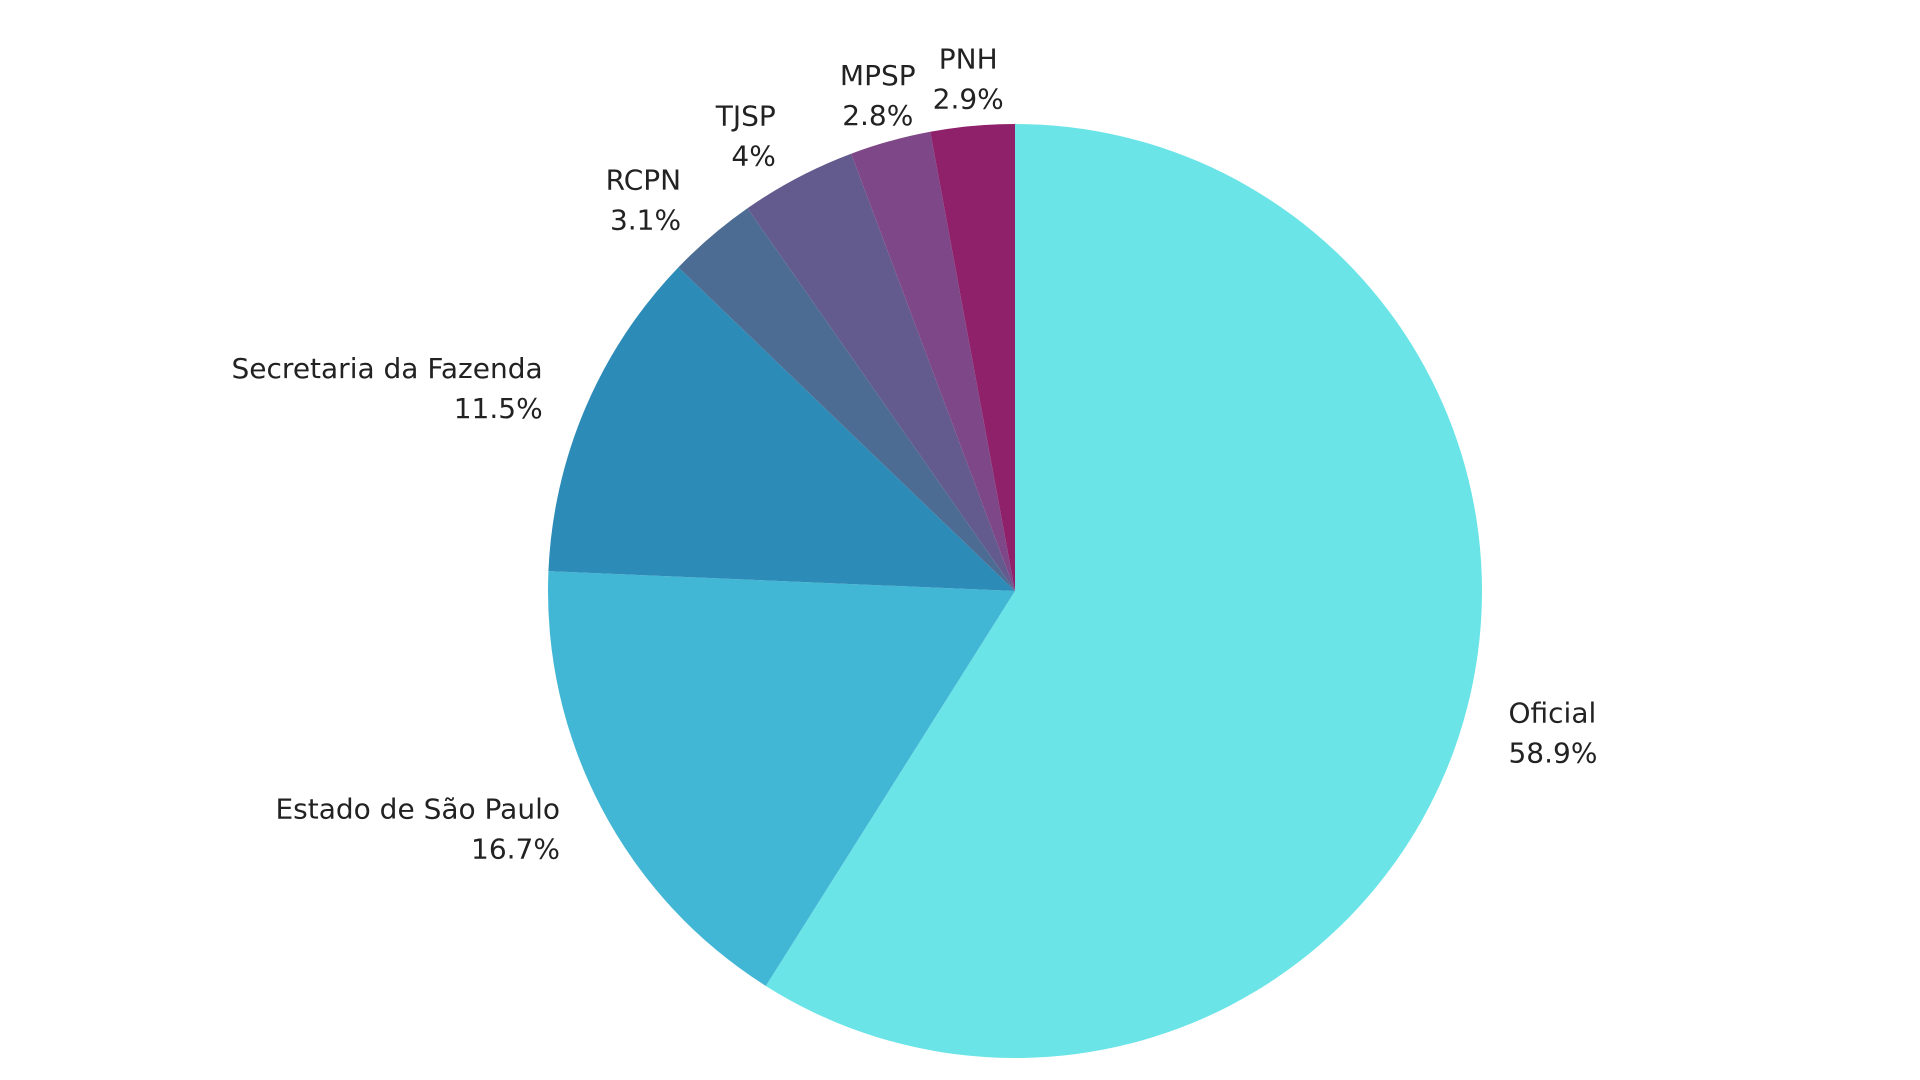 Image resolution: width=1920 pixels, height=1080 pixels. Describe the element at coordinates (745, 115) in the screenshot. I see `slice-label: TJSP` at that location.